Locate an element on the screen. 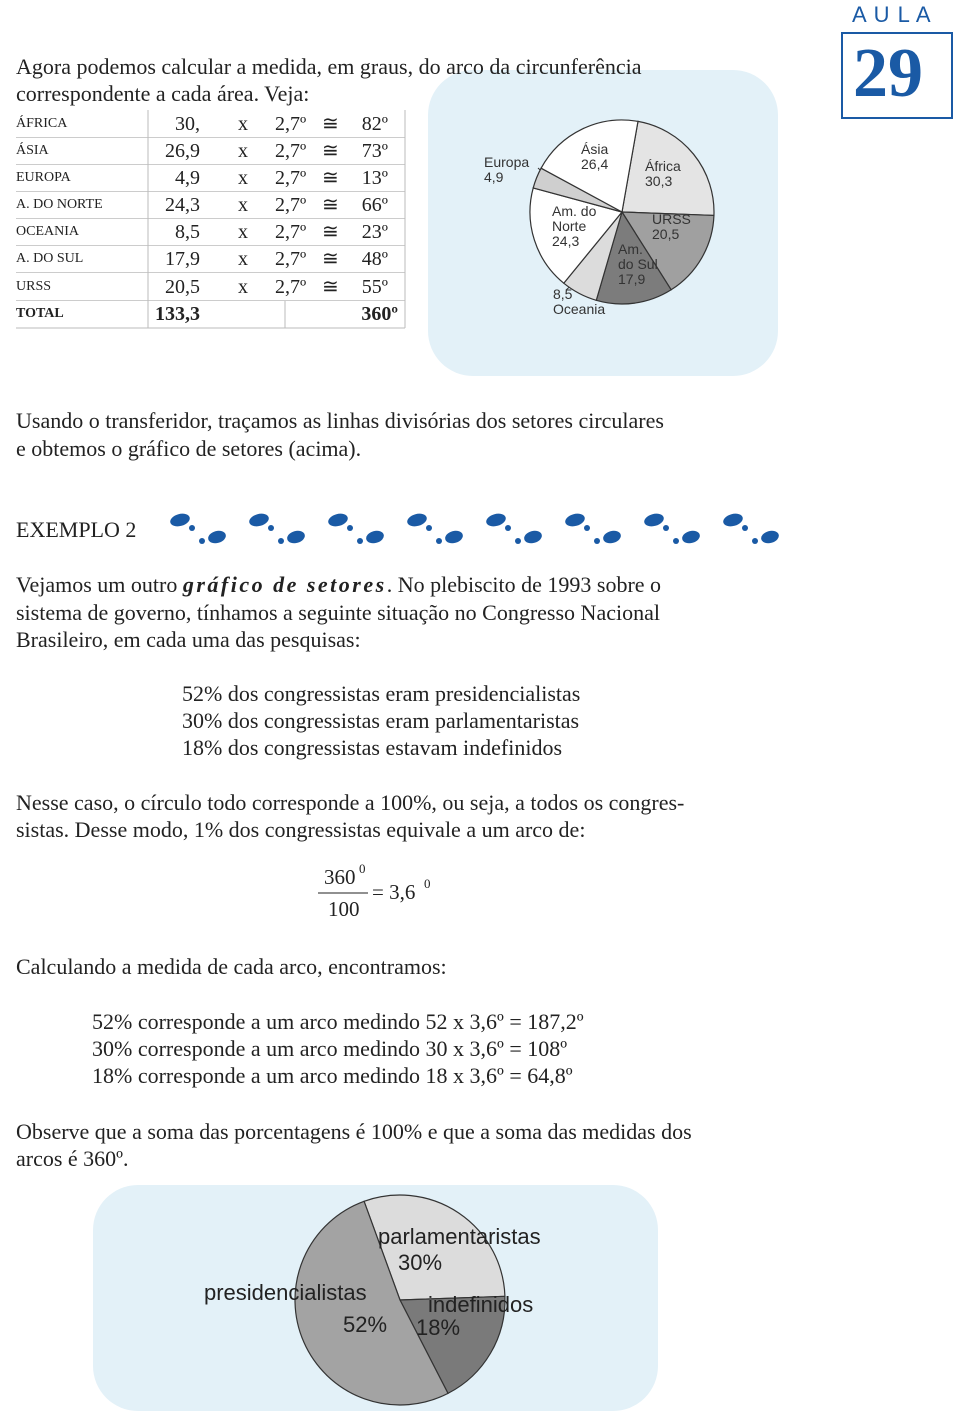  table-cell: 26,9 is located at coordinates (182, 151).